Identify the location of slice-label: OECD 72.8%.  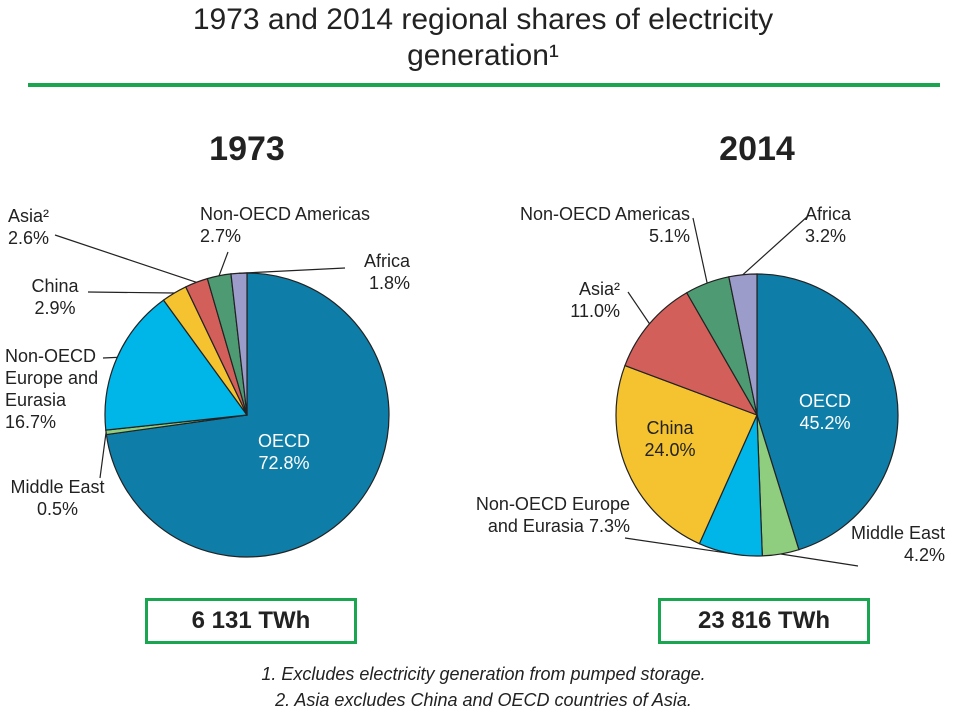
(284, 452).